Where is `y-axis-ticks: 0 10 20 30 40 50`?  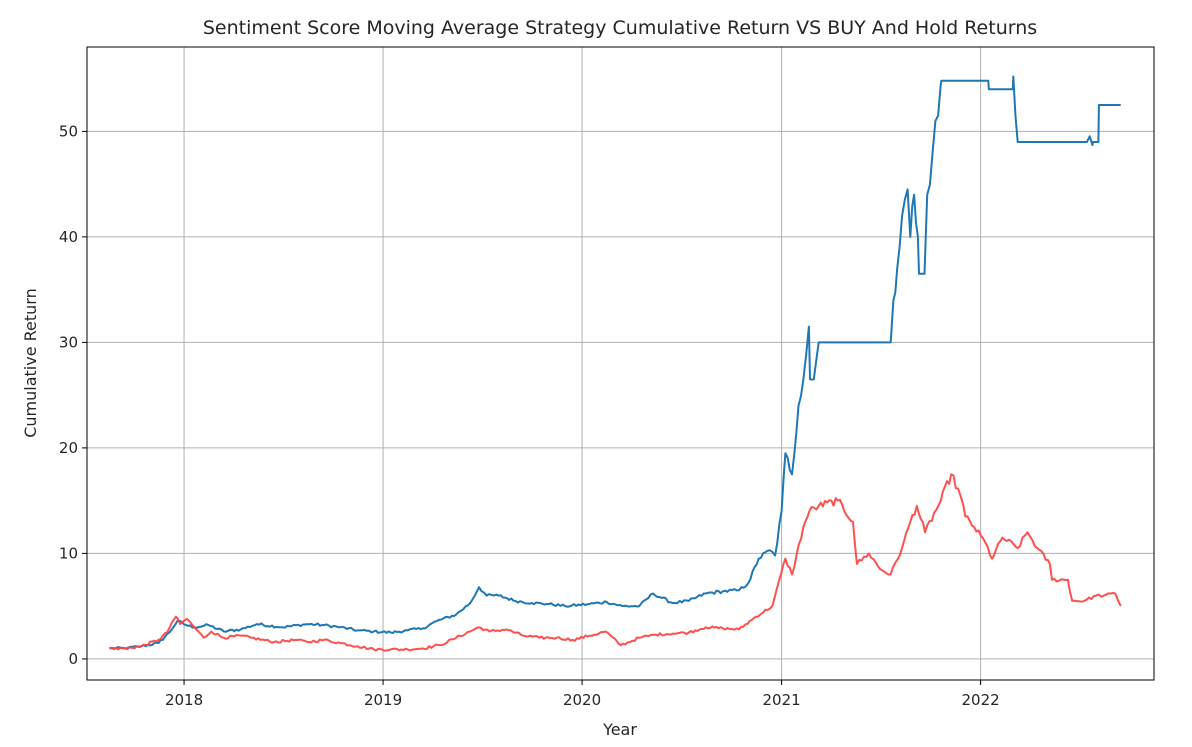 y-axis-ticks: 0 10 20 30 40 50 is located at coordinates (73, 395).